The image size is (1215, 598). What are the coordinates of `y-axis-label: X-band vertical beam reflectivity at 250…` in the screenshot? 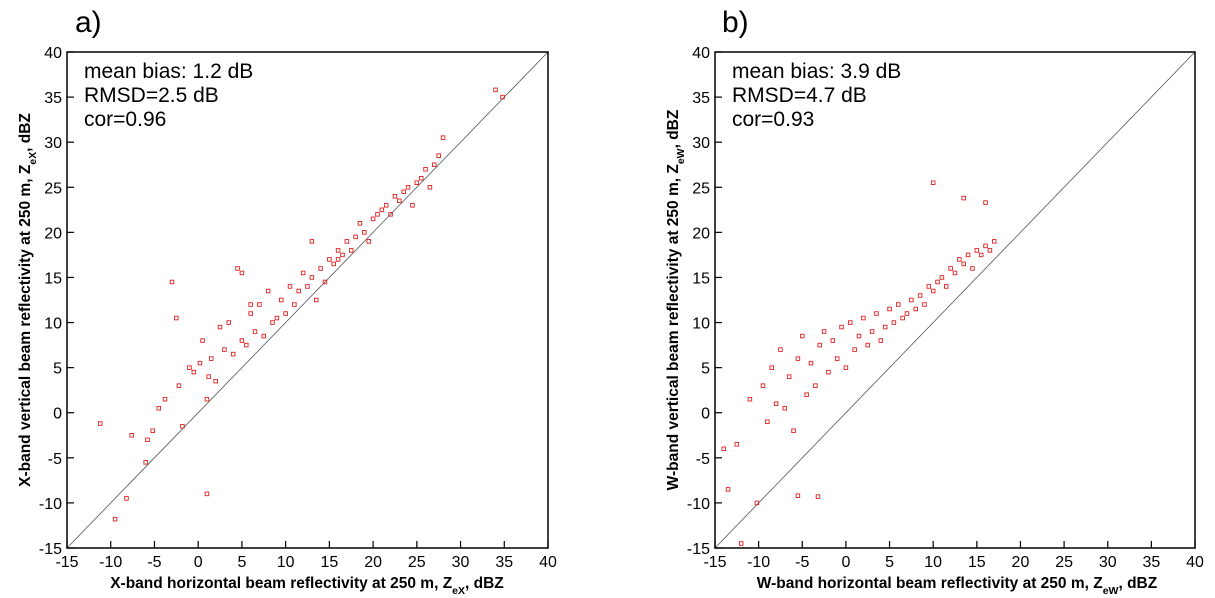 It's located at (28, 300).